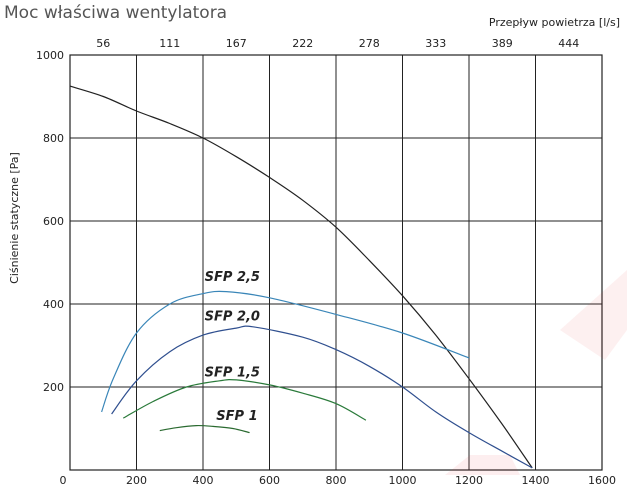 The height and width of the screenshot is (487, 627). I want to click on y-tick-label: 800, so click(53, 138).